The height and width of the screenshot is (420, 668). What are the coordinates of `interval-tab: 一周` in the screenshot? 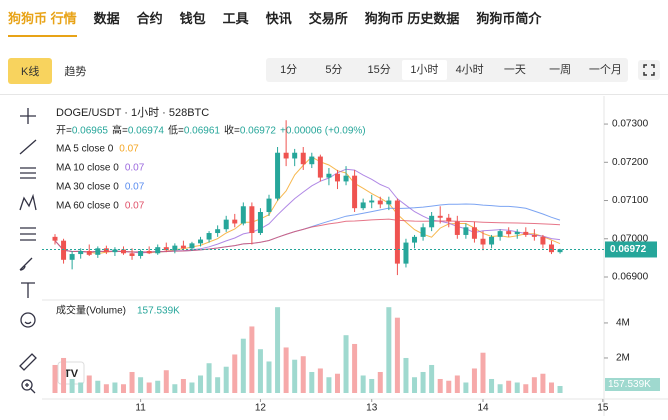 It's located at (560, 70).